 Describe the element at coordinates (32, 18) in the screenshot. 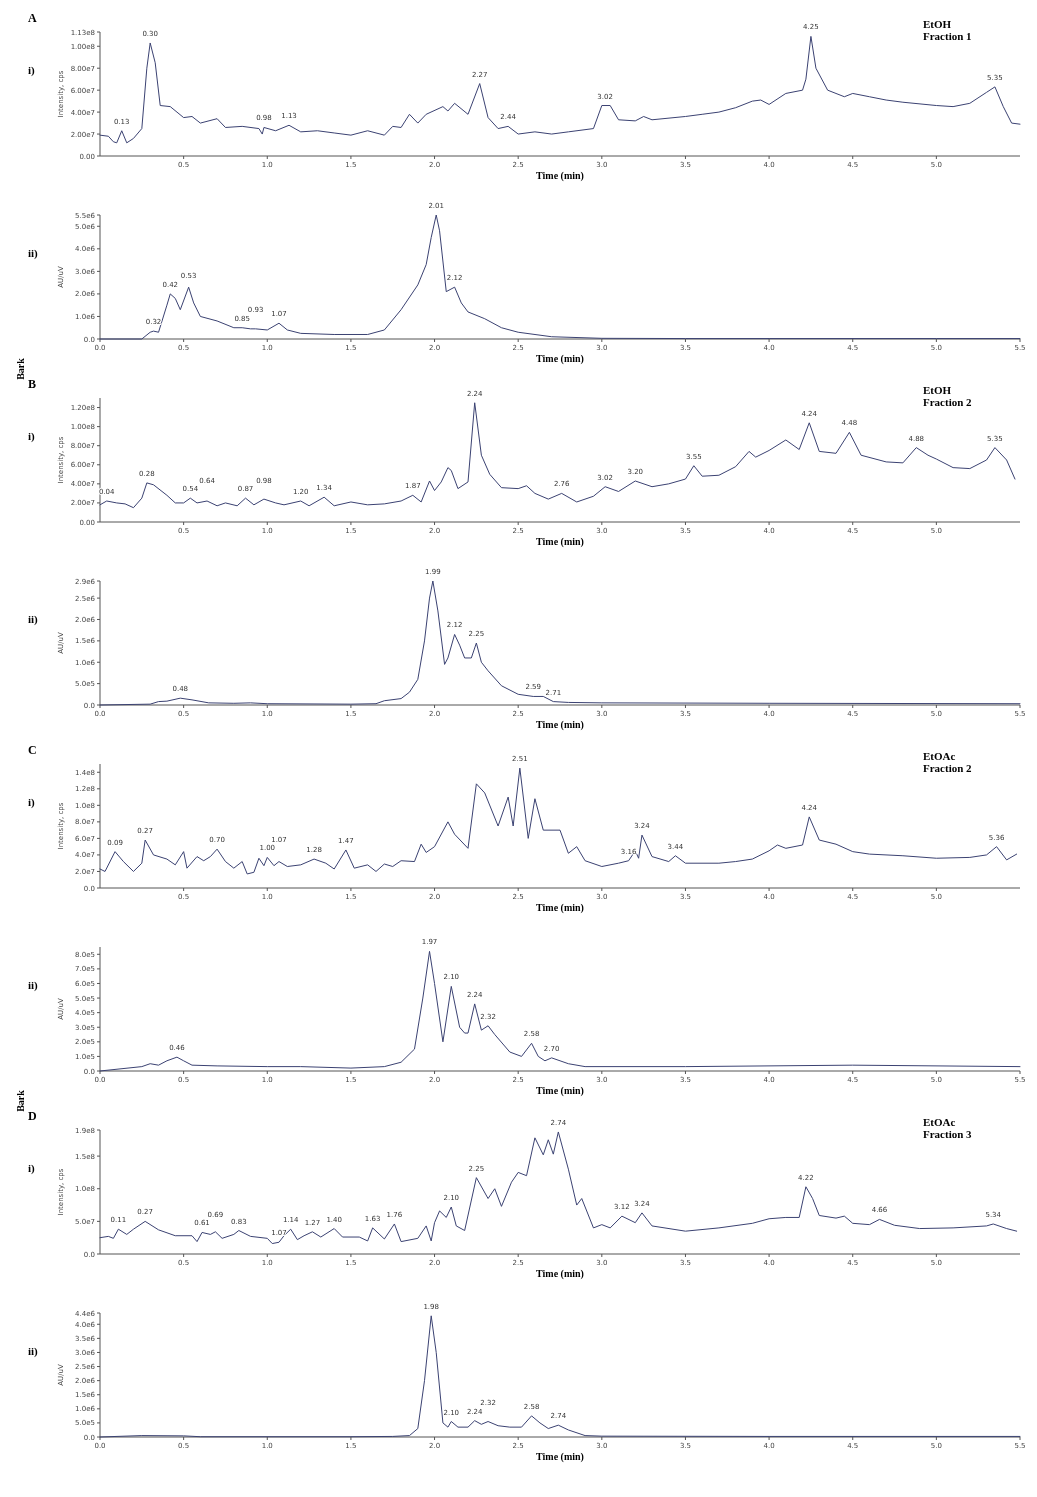

I see `chart-title: A` at that location.